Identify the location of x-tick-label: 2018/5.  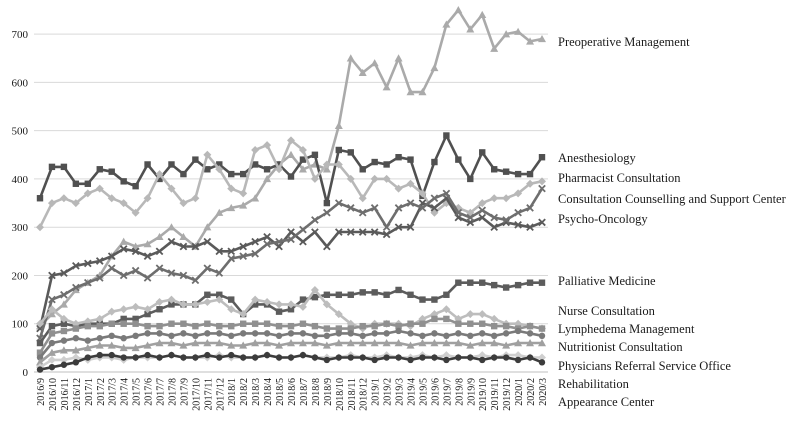
(280, 392).